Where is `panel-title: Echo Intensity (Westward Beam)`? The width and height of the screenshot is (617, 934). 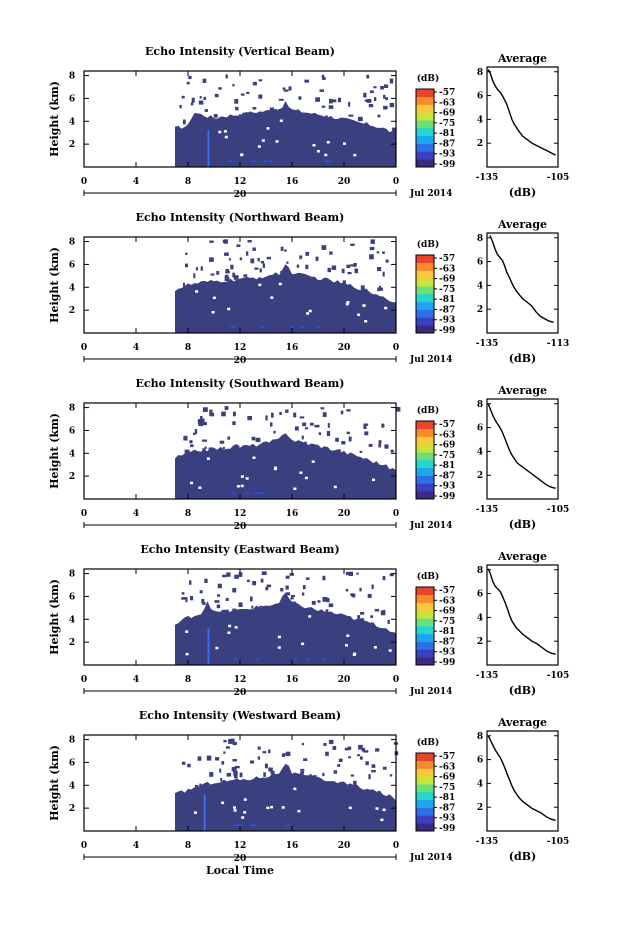
panel-title: Echo Intensity (Westward Beam) is located at coordinates (240, 715).